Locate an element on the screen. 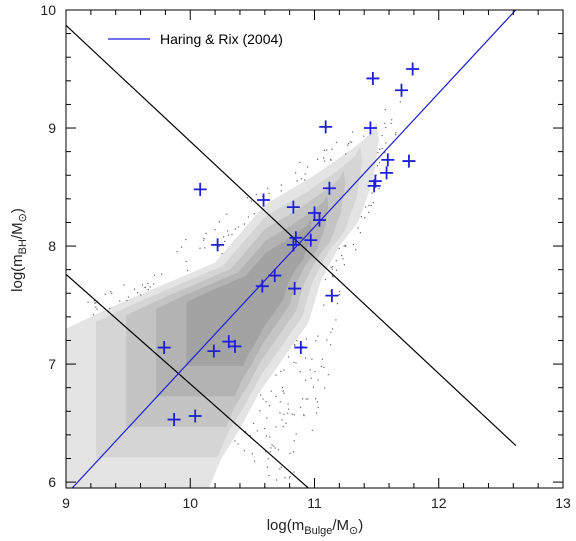 The image size is (576, 541). x-tick-label: 9 is located at coordinates (66, 503).